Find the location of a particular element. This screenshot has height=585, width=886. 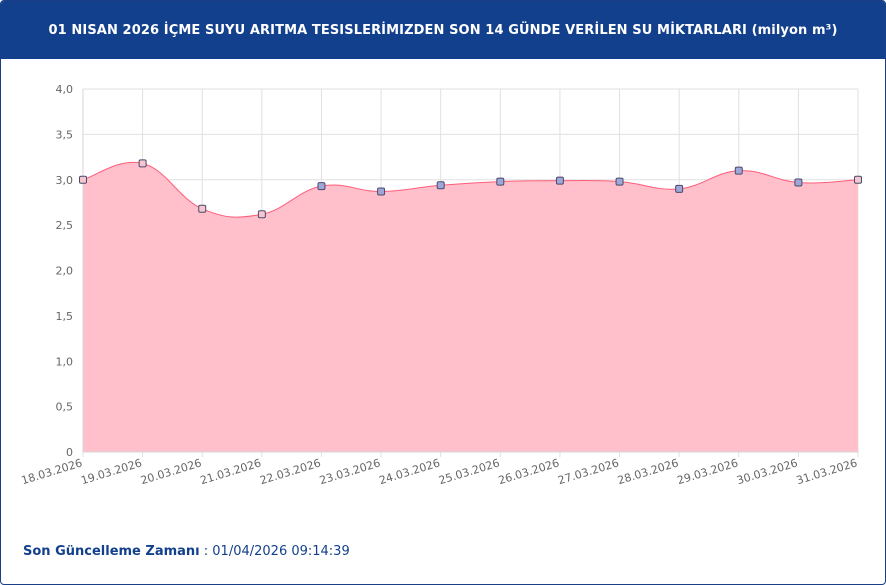

x-tick-label: 24.03.2026 is located at coordinates (410, 471).